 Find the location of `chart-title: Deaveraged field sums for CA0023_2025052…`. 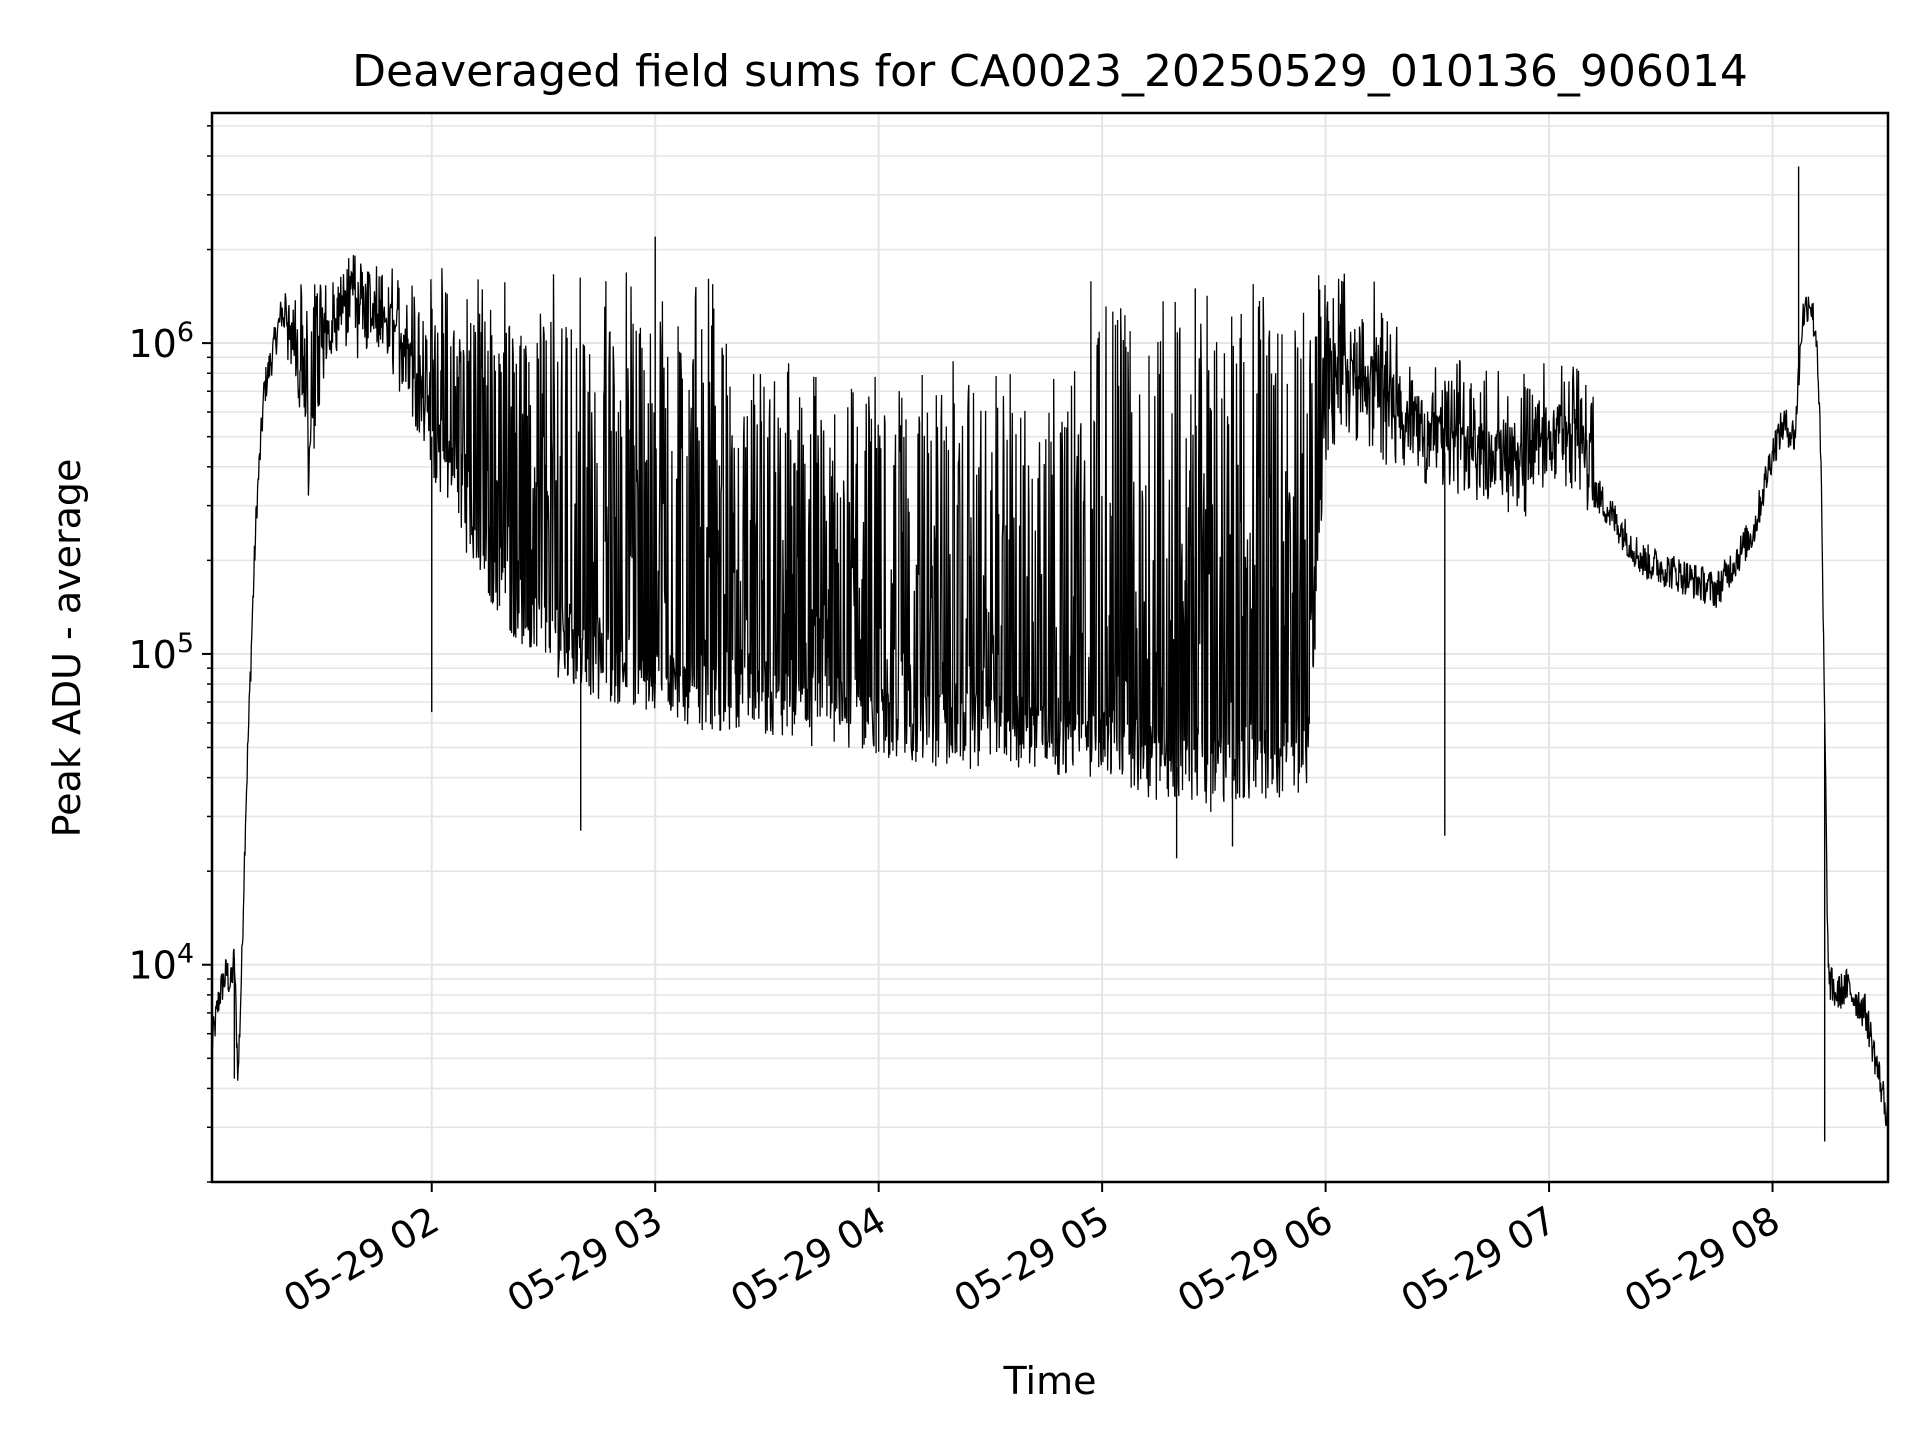

chart-title: Deaveraged field sums for CA0023_2025052… is located at coordinates (1050, 71).